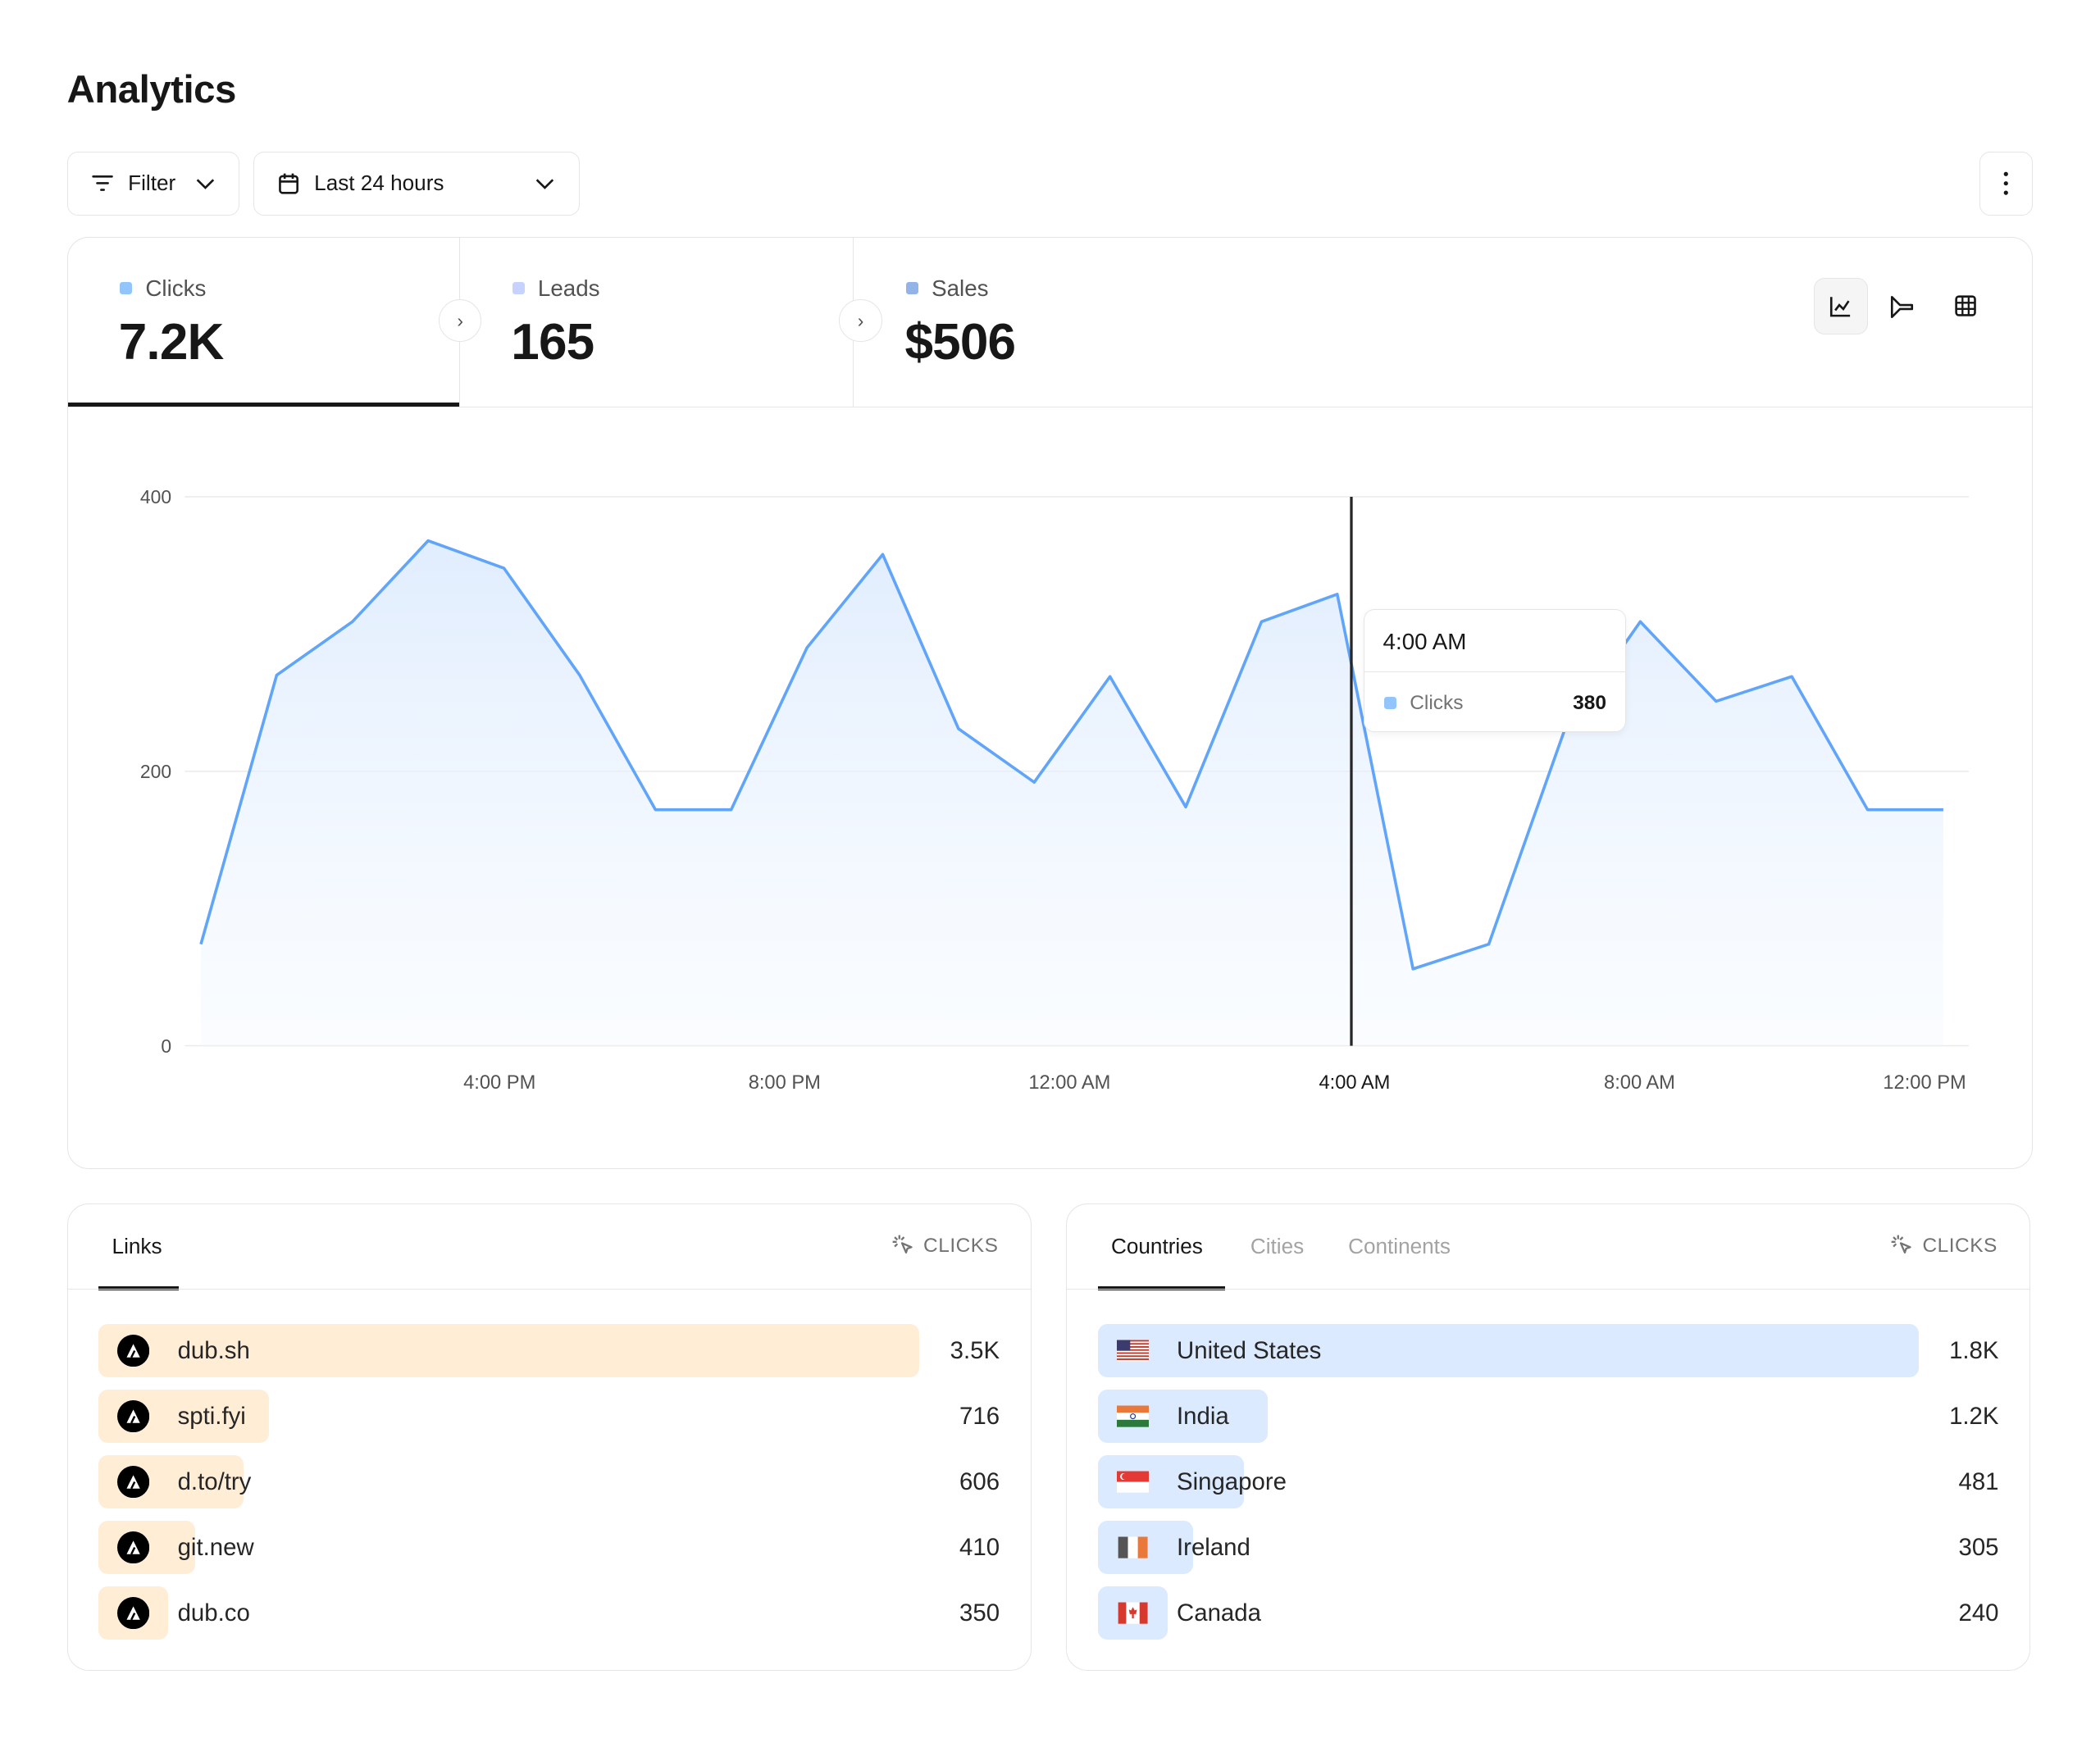 This screenshot has width=2100, height=1738. Describe the element at coordinates (1132, 1482) in the screenshot. I see `singapore-flag-icon` at that location.